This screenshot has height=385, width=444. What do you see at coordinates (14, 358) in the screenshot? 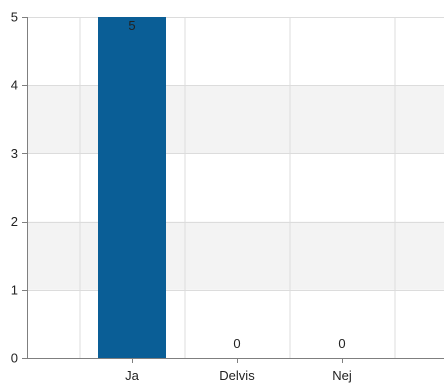
I see `y-tick-label: 0` at bounding box center [14, 358].